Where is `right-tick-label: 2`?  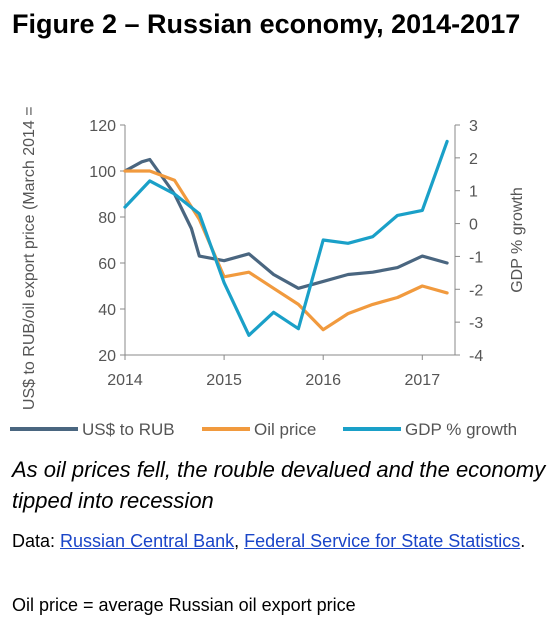
right-tick-label: 2 is located at coordinates (473, 159).